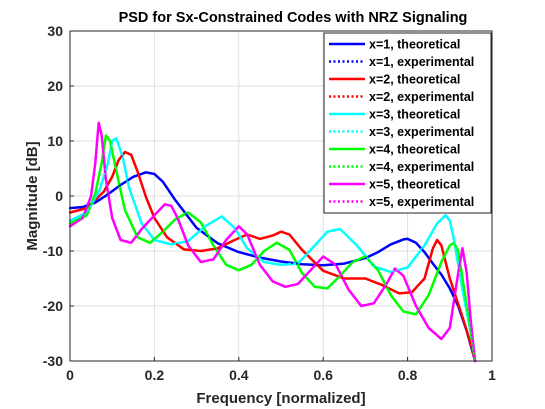 Image resolution: width=545 pixels, height=409 pixels. I want to click on y-tick-label: 10, so click(55, 141).